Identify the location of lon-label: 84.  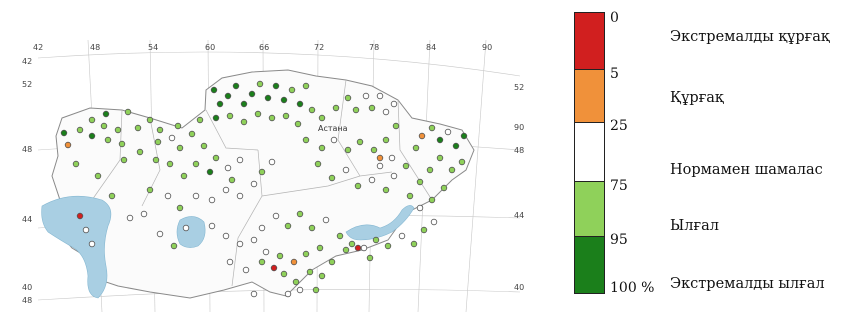
(431, 47).